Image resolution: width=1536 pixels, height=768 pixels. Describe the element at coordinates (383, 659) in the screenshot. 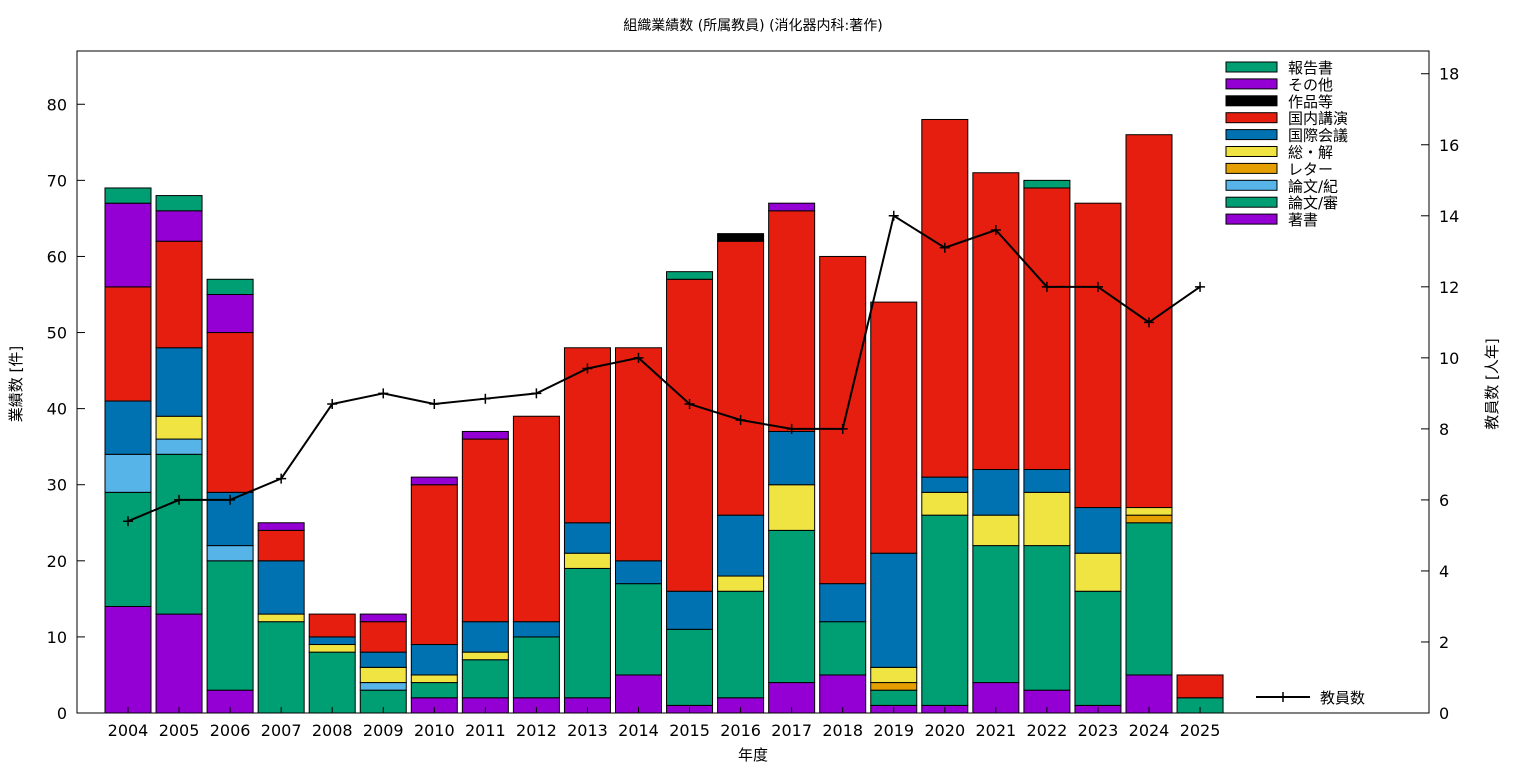

I see `bar-2009-国際会議` at that location.